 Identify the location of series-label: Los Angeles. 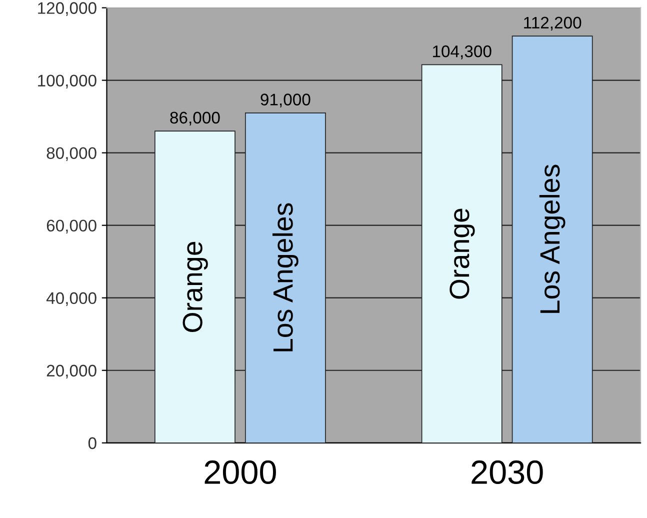
(285, 277).